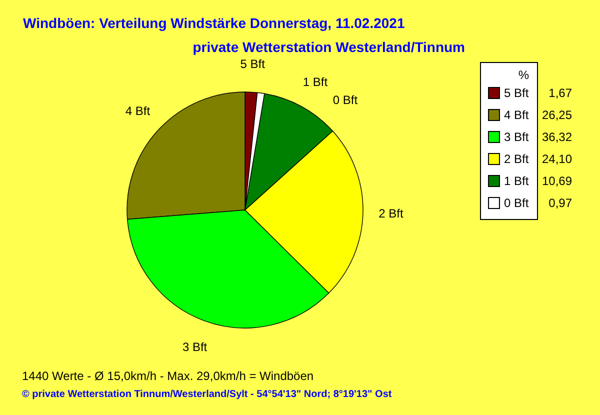  I want to click on data-label: 10,69, so click(557, 181).